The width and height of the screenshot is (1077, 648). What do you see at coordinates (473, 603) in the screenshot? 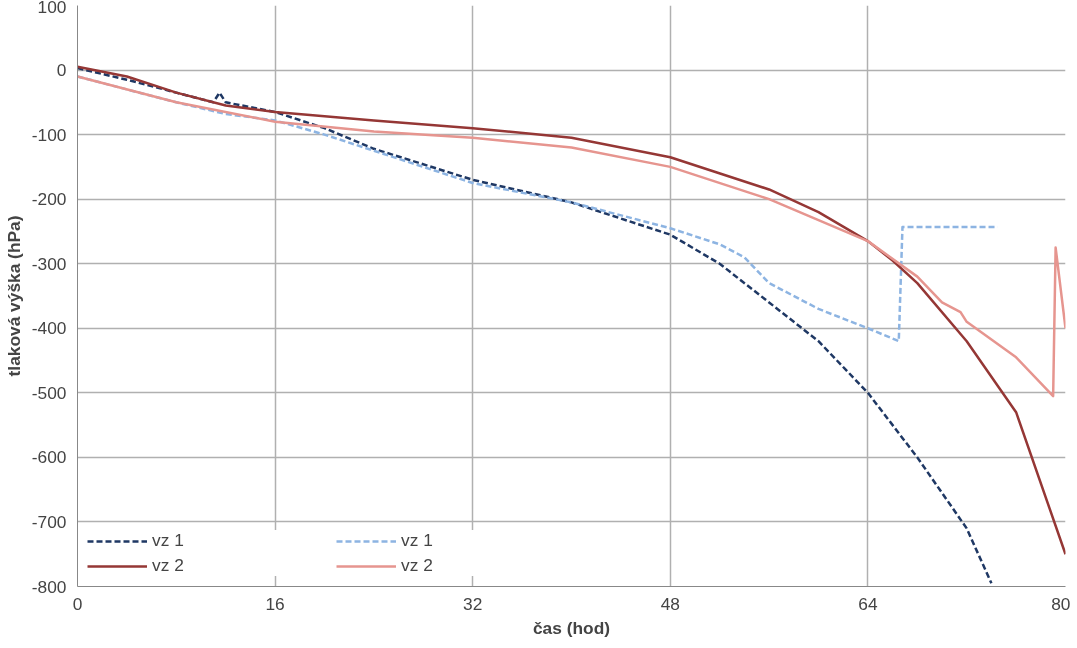
I see `x-tick-label: 32` at bounding box center [473, 603].